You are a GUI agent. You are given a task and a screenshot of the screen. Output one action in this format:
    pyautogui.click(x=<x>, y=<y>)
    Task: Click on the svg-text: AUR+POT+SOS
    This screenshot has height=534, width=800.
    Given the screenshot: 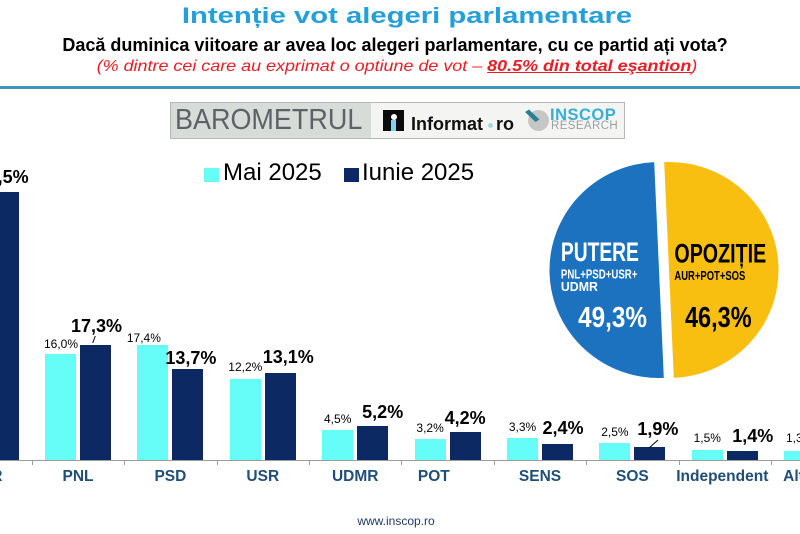 What is the action you would take?
    pyautogui.click(x=709, y=275)
    